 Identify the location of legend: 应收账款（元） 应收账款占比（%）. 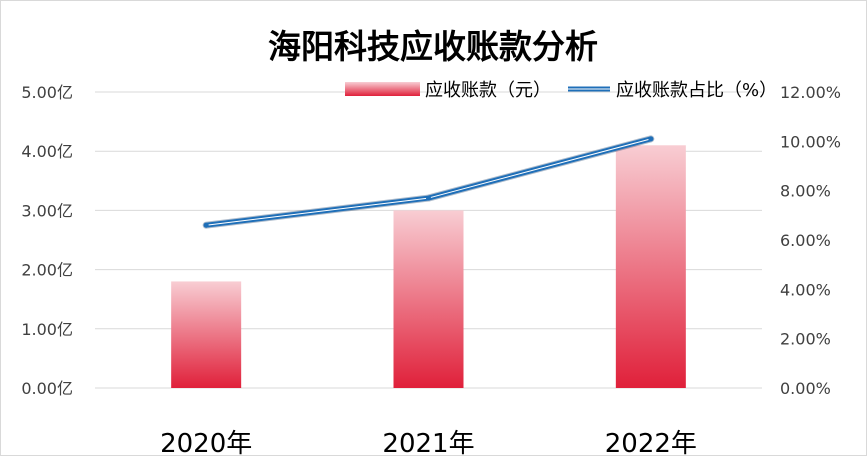
(561, 90).